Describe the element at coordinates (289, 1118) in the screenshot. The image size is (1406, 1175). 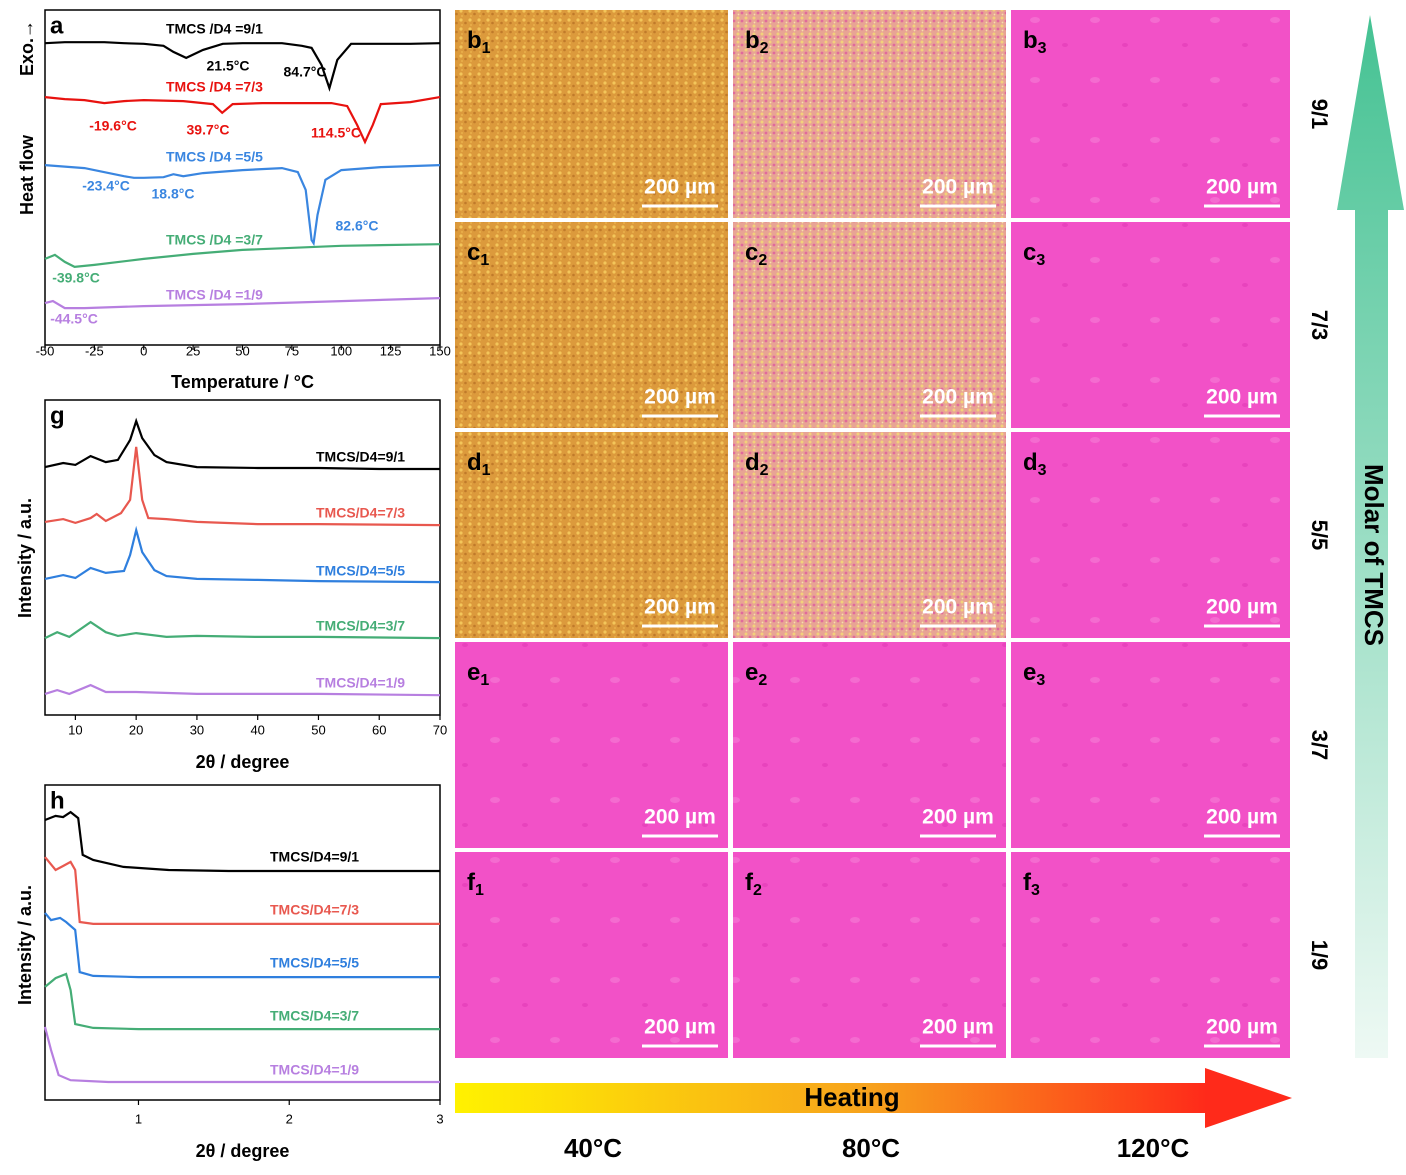
I see `x-tick-label: 2` at that location.